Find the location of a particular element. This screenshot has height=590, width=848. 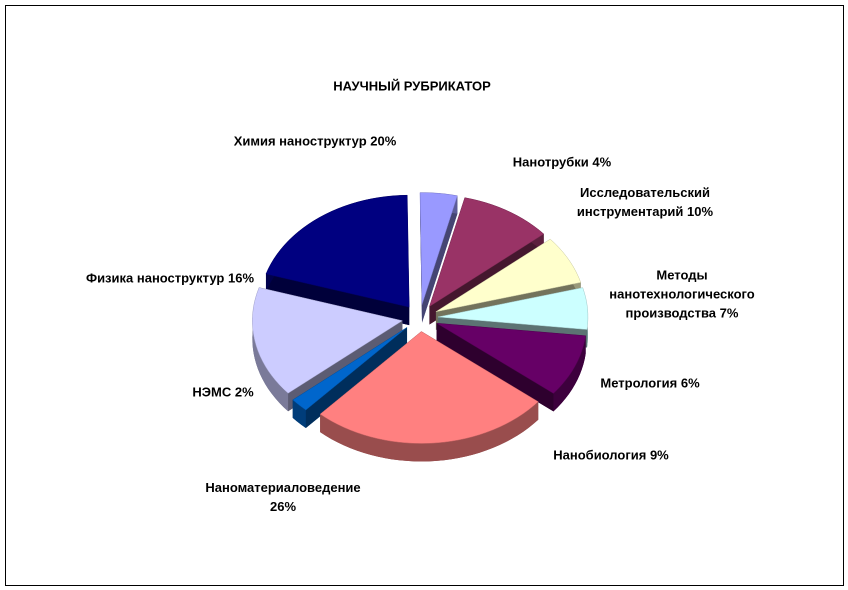

category-name: Методы нанотехнологического производства is located at coordinates (682, 294).